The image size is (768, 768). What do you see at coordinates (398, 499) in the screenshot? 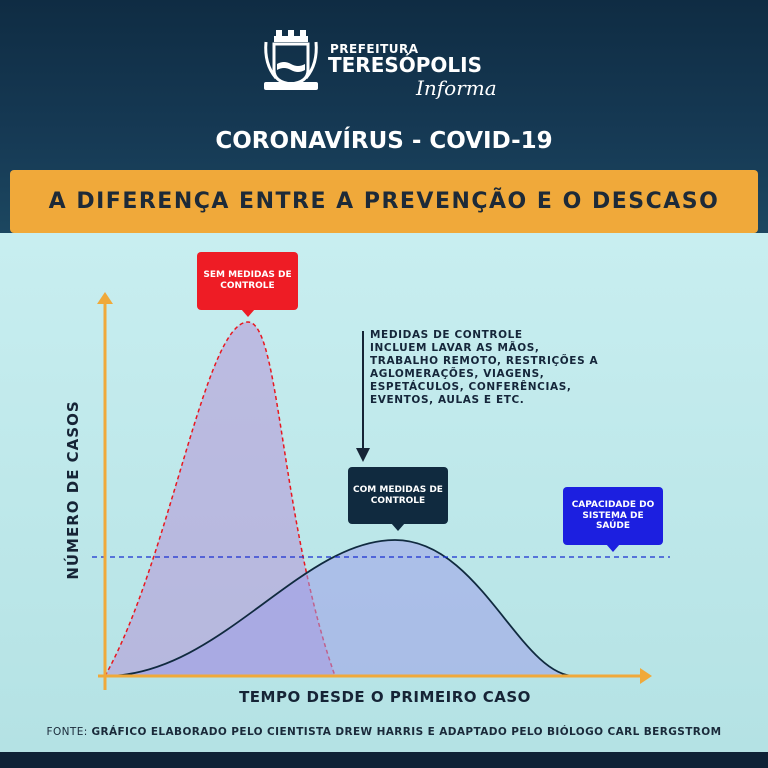
I see `label-with-measures: COM MEDIDAS DE CONTROLE` at bounding box center [398, 499].